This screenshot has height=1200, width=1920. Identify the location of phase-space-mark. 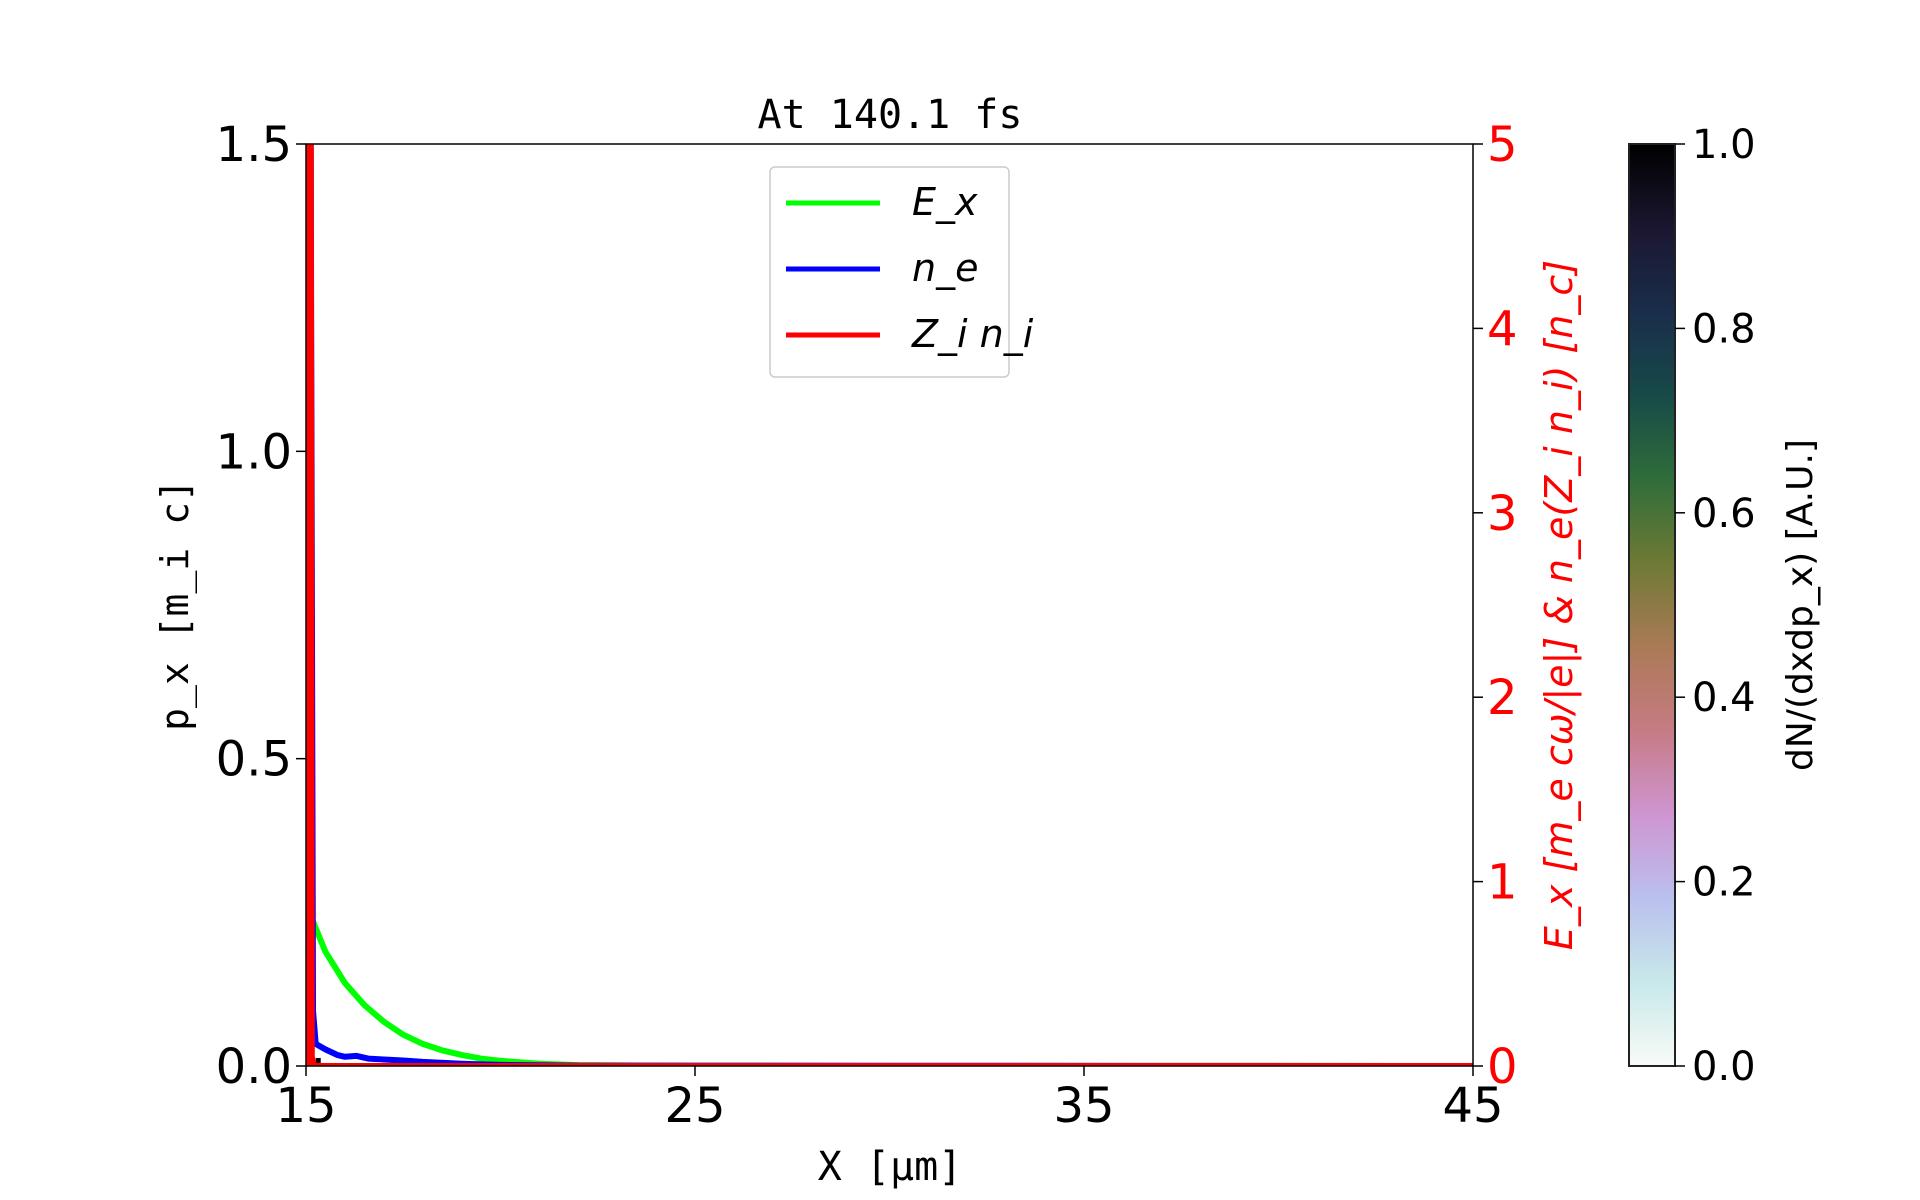
(318, 1062).